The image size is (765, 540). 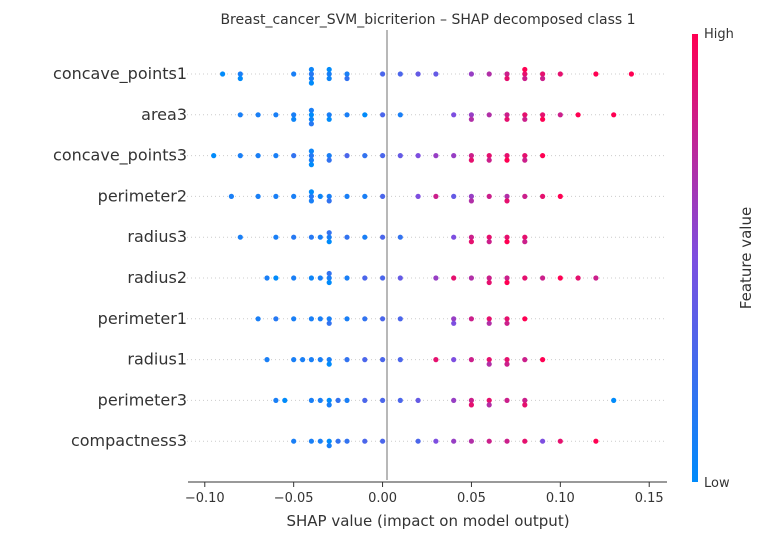 I want to click on x-tick-label: 0.00, so click(x=382, y=498).